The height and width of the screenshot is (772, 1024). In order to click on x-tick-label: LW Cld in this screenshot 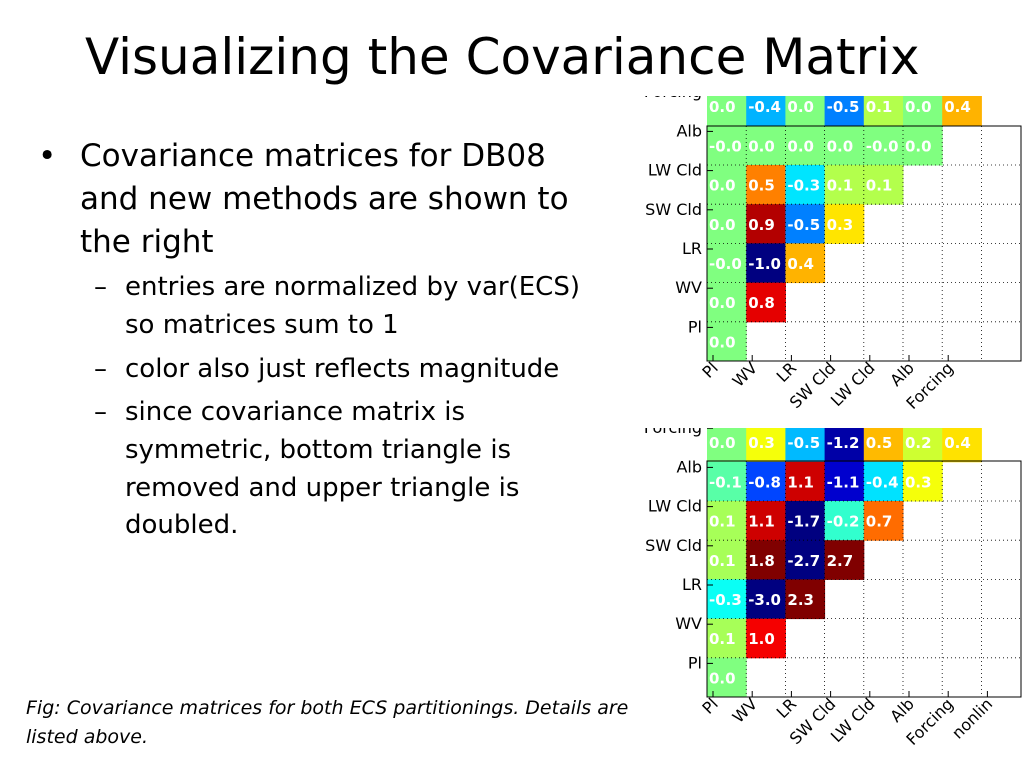, I will do `click(853, 720)`.